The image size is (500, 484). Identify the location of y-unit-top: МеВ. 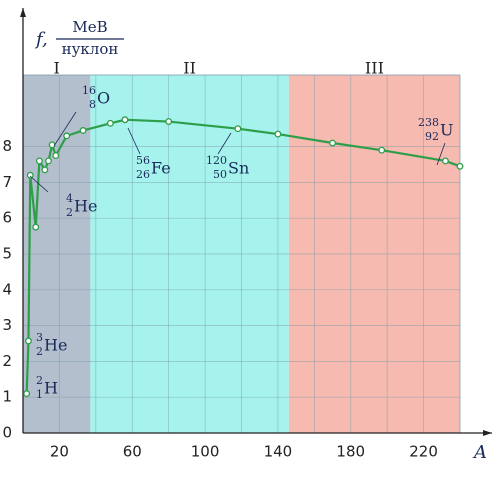
(89, 27).